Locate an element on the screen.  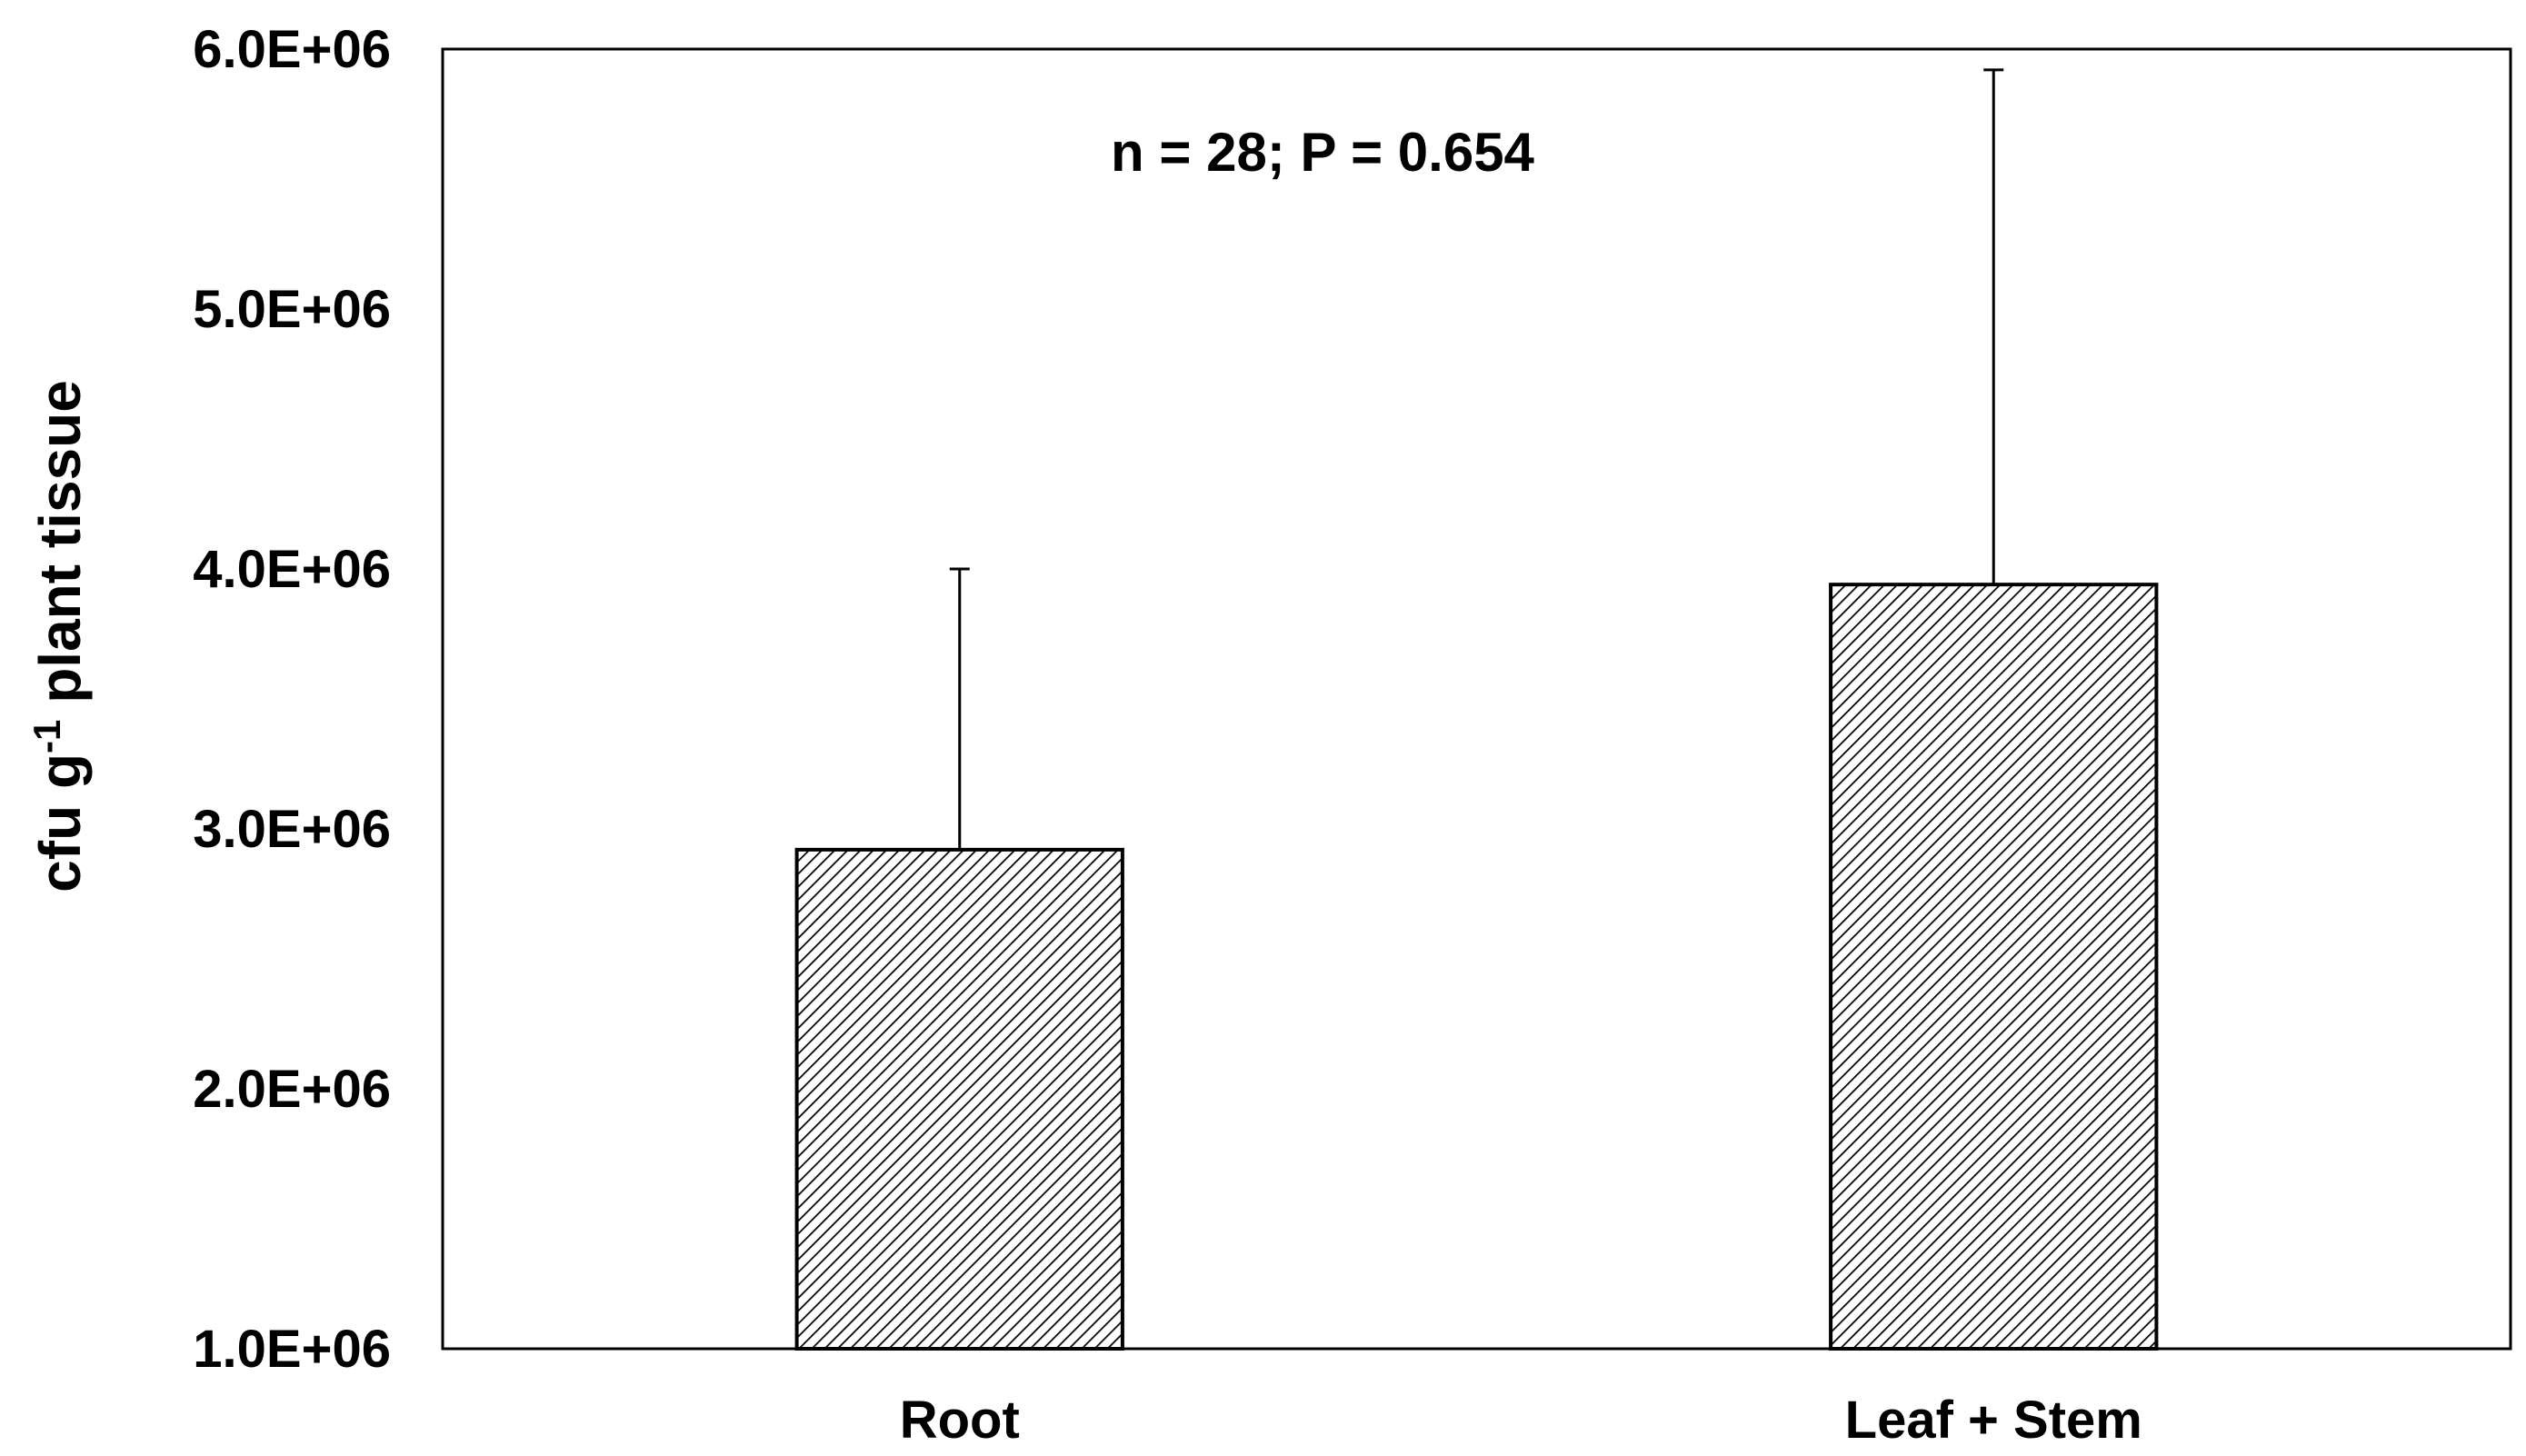
y-tick-label: 1.0E+06 is located at coordinates (292, 1349).